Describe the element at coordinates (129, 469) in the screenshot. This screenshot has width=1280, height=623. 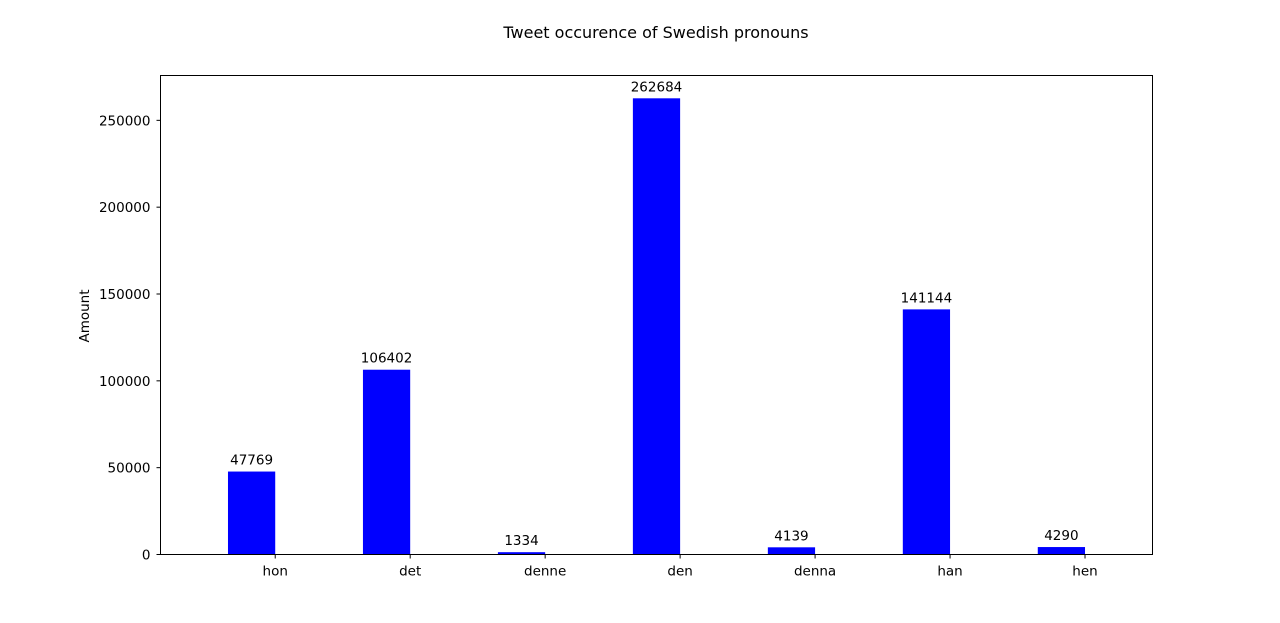
I see `y-tick-label: 50000` at that location.